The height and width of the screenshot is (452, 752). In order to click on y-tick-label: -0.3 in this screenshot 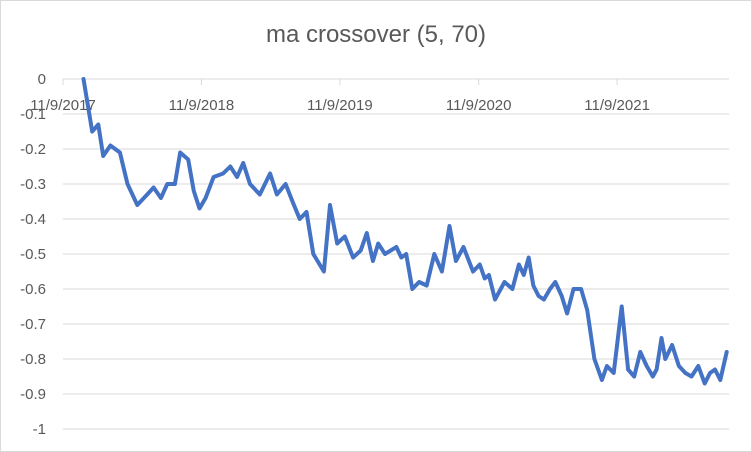, I will do `click(33, 184)`.